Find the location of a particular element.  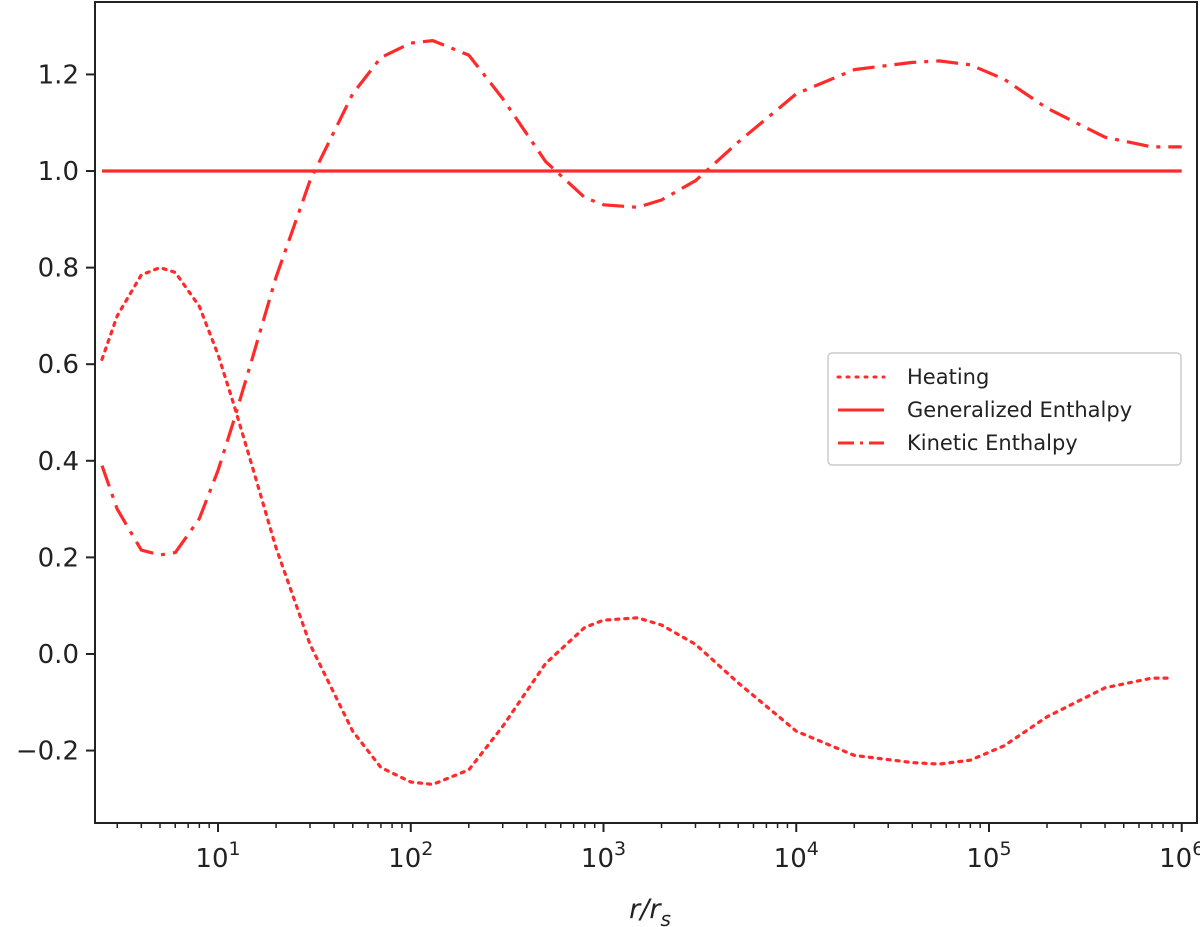

x-tick-label-exponent: 3 is located at coordinates (620, 849).